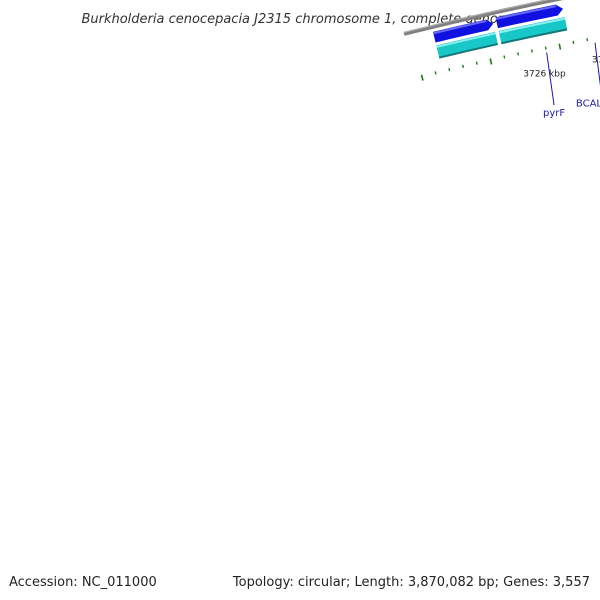  Describe the element at coordinates (588, 75) in the screenshot. I see `gene-label-BCAL3401: BCAL3401` at that location.